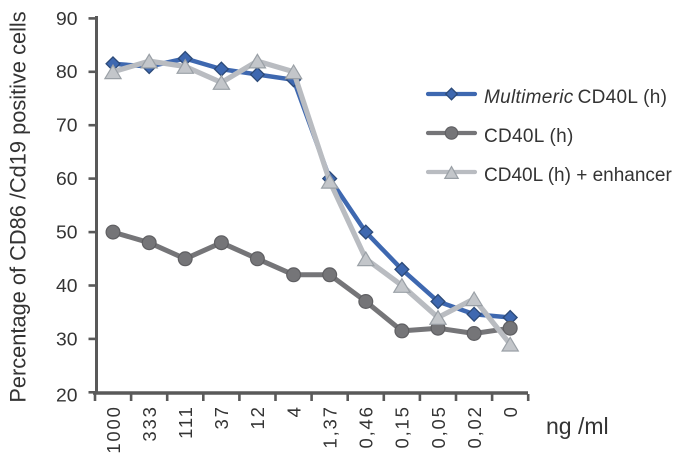  Describe the element at coordinates (293, 411) in the screenshot. I see `svg-text: 4` at that location.